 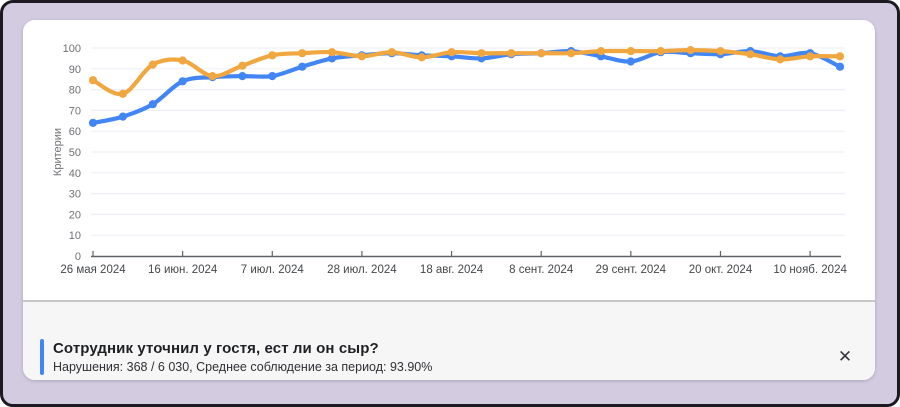 I want to click on svg-text: 18 авг. 2024, so click(x=452, y=270).